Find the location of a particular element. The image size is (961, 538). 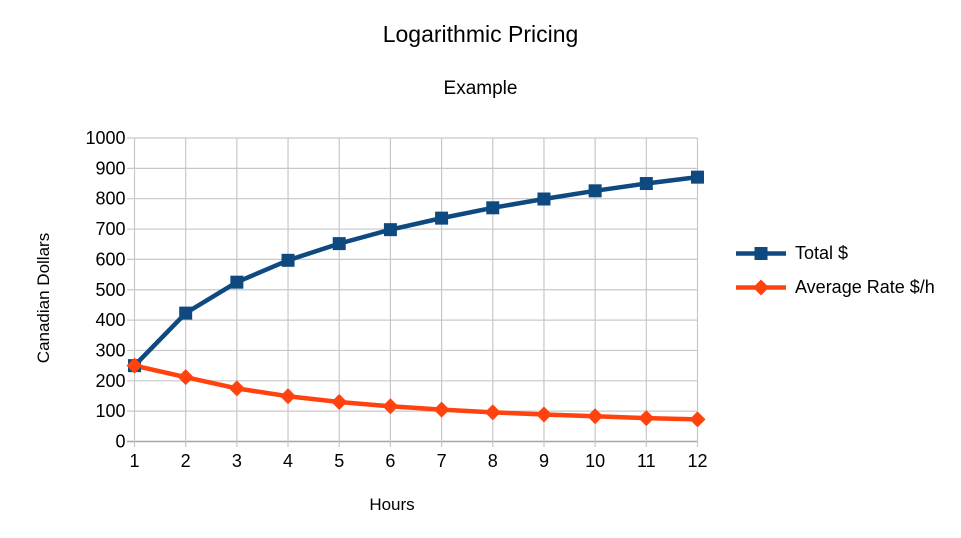

legend-item-average-rate: Average Rate $/h is located at coordinates (835, 287).